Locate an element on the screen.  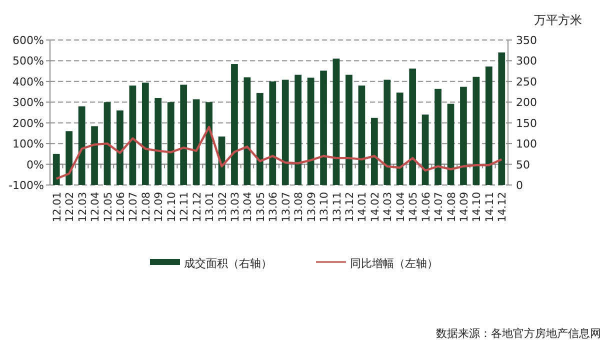
x-tick-label: 14.07 is located at coordinates (439, 207).